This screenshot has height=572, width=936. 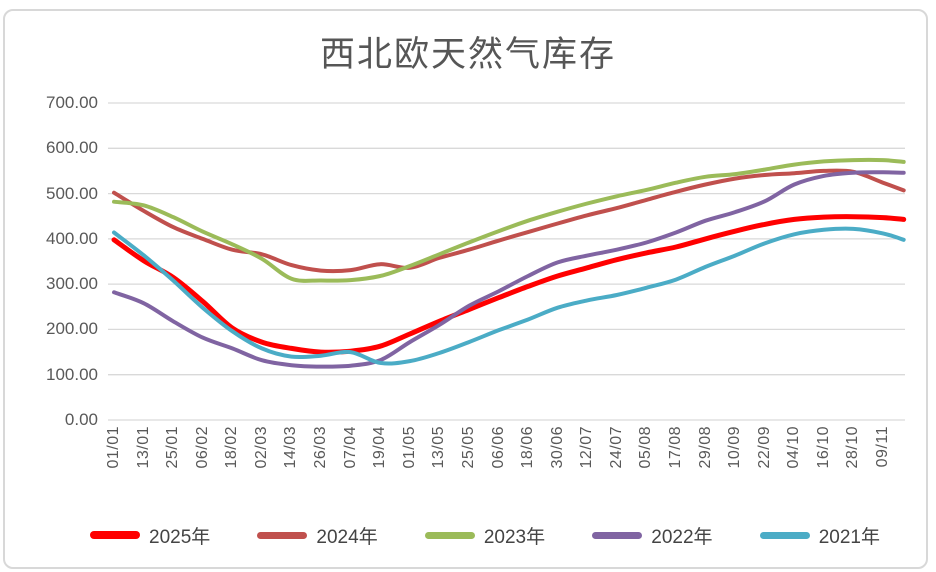 What do you see at coordinates (587, 447) in the screenshot?
I see `x-axis-label: 12/07` at bounding box center [587, 447].